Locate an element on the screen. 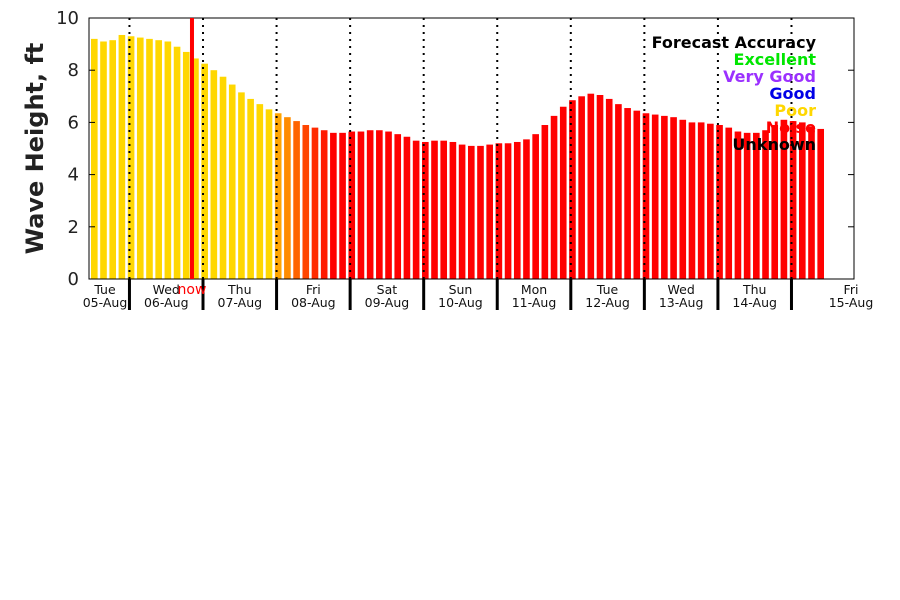 The height and width of the screenshot is (600, 900). x-day-date: 09-Aug is located at coordinates (387, 302).